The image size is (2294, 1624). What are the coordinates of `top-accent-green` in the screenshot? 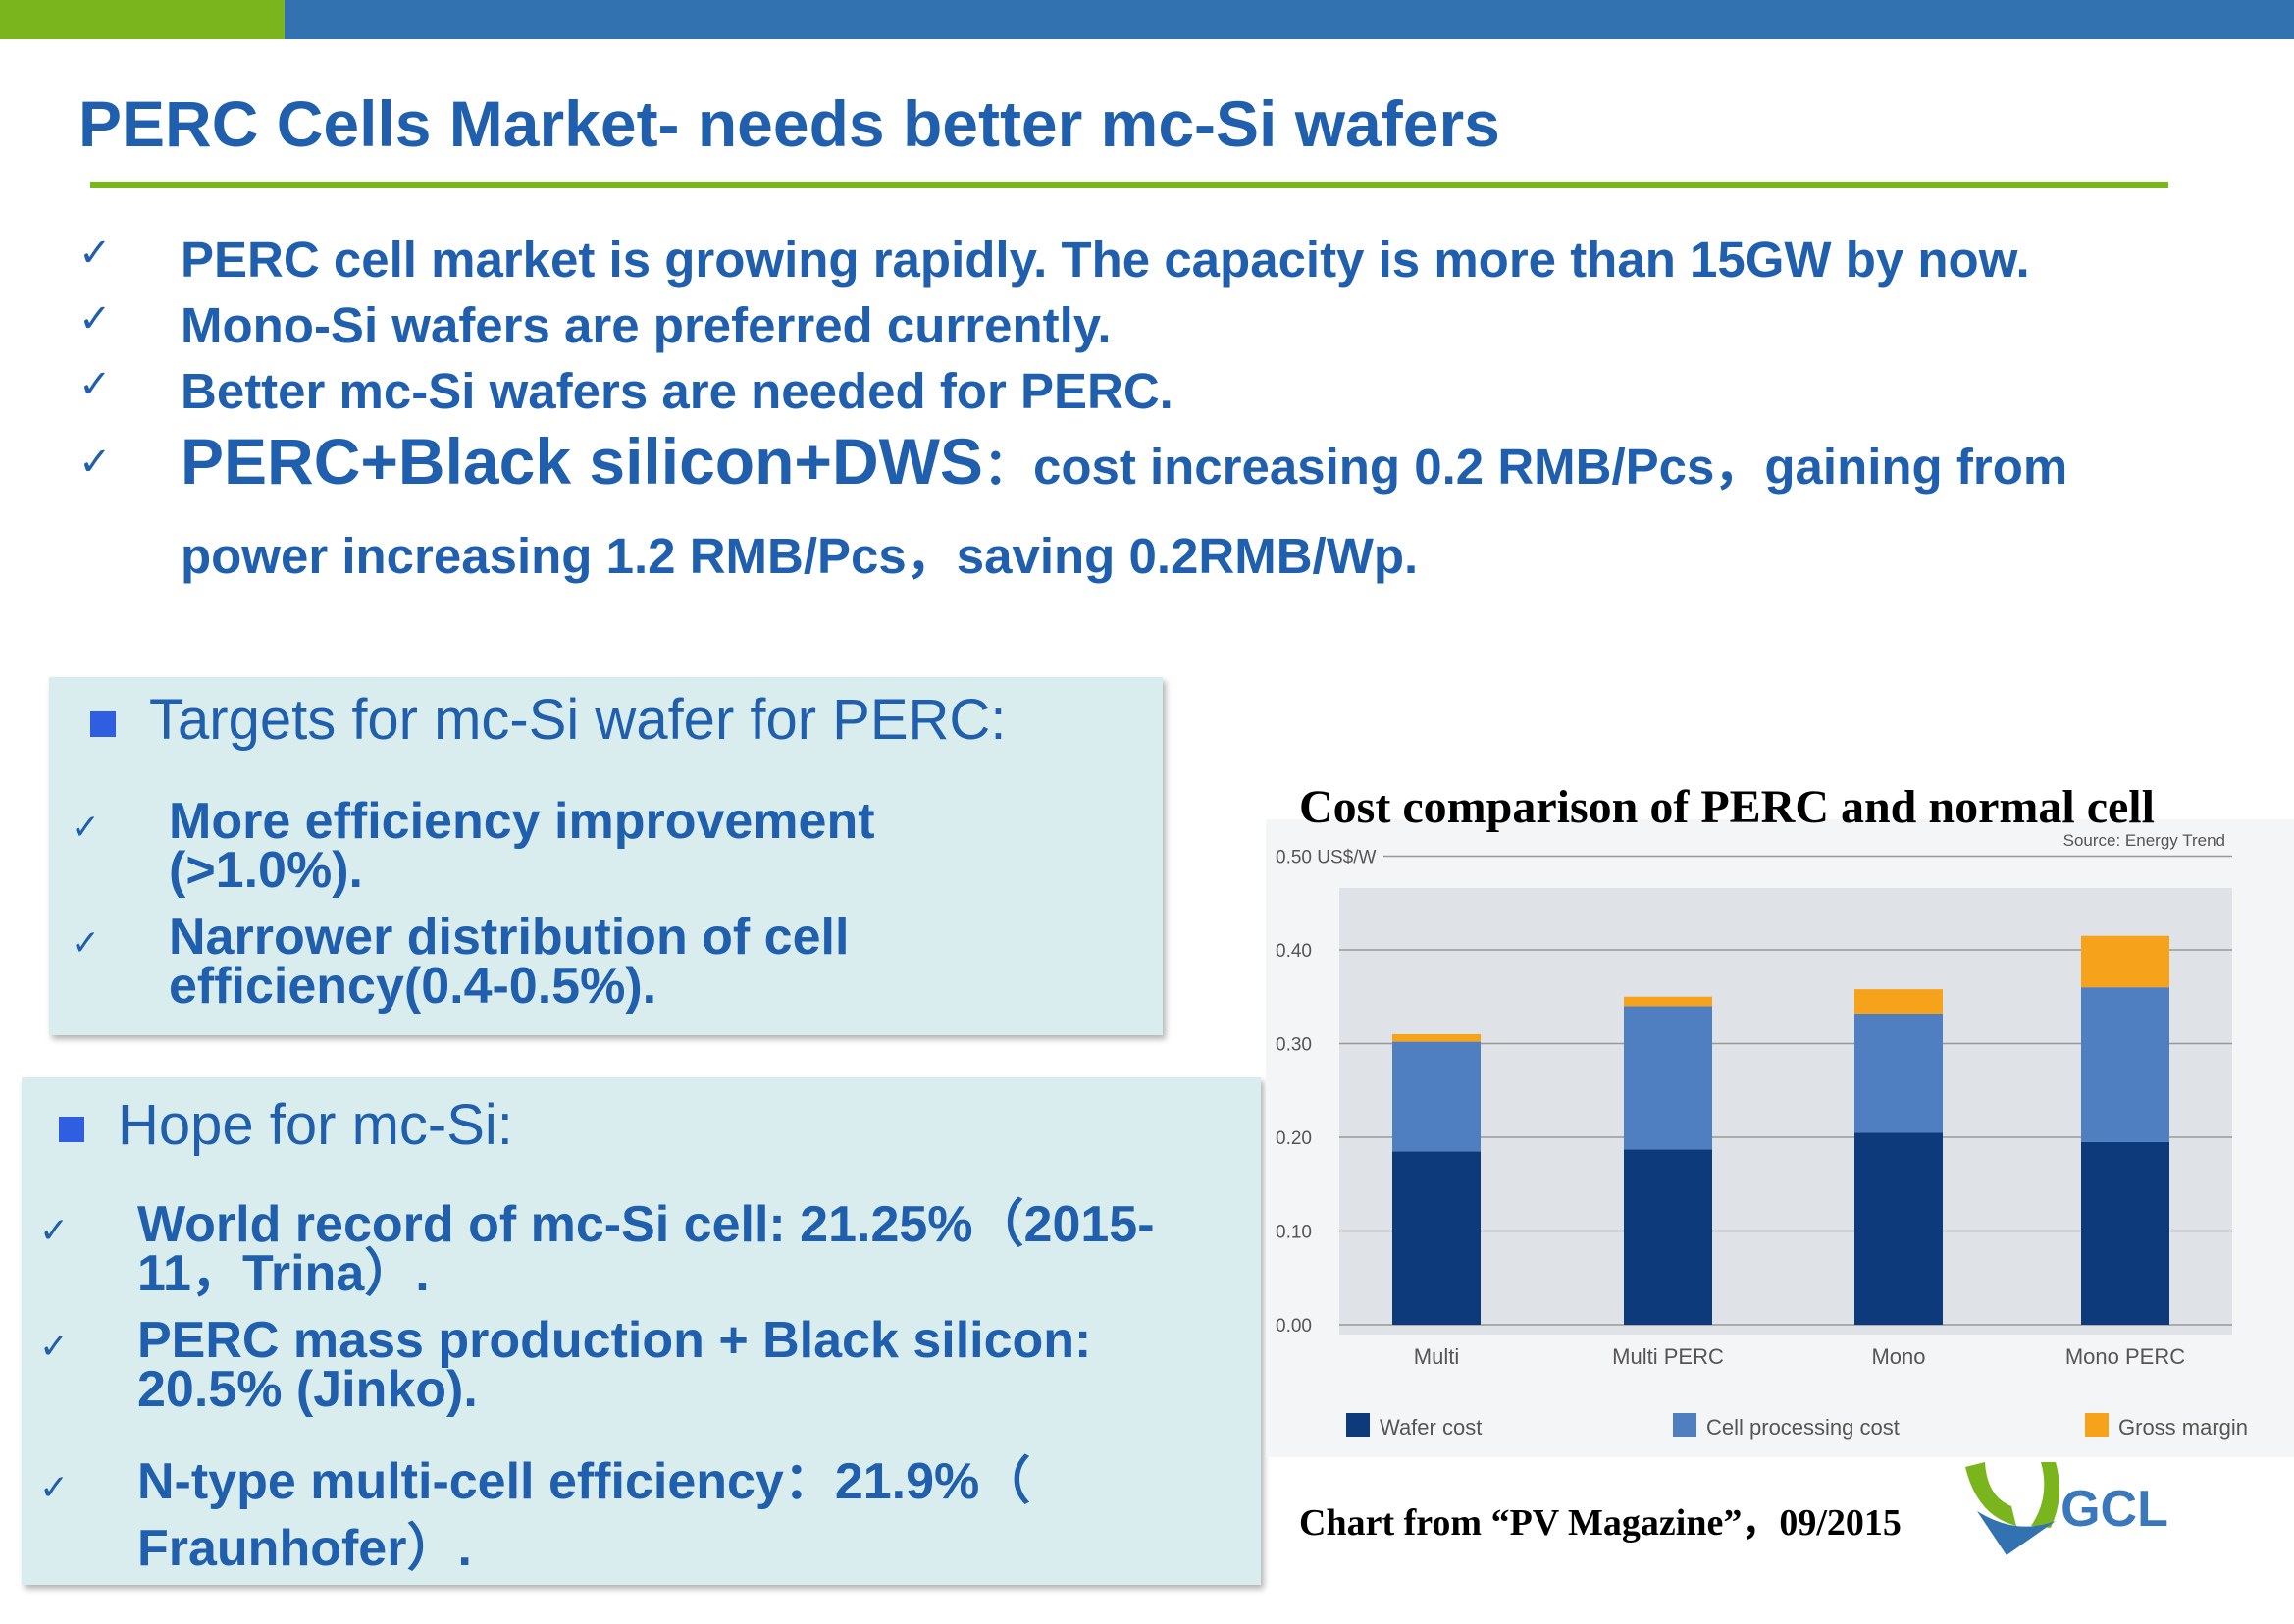 It's located at (142, 19).